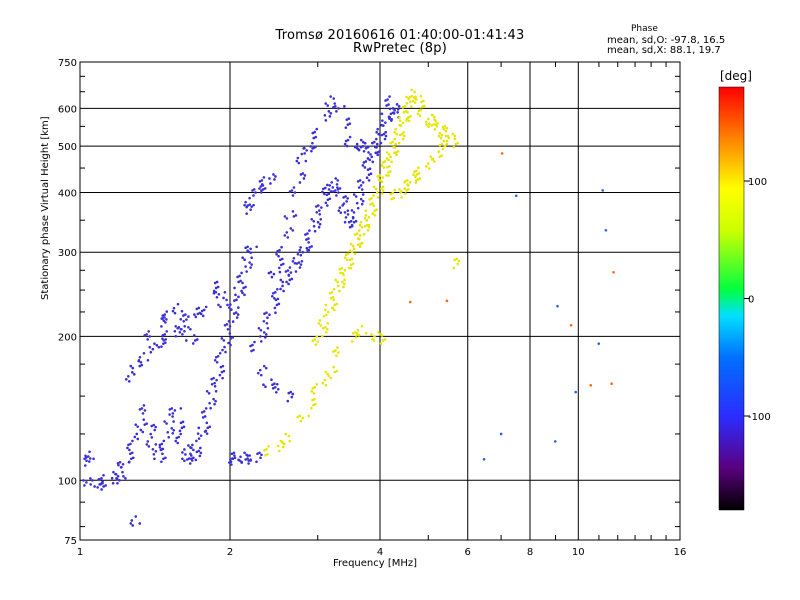  I want to click on y-tick-label: 300, so click(67, 253).